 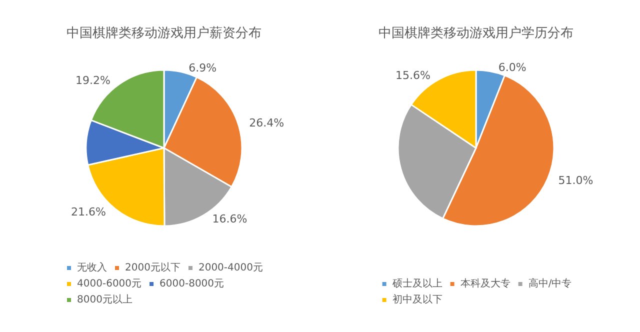 I want to click on legend-label: 初中及以下, so click(x=417, y=300).